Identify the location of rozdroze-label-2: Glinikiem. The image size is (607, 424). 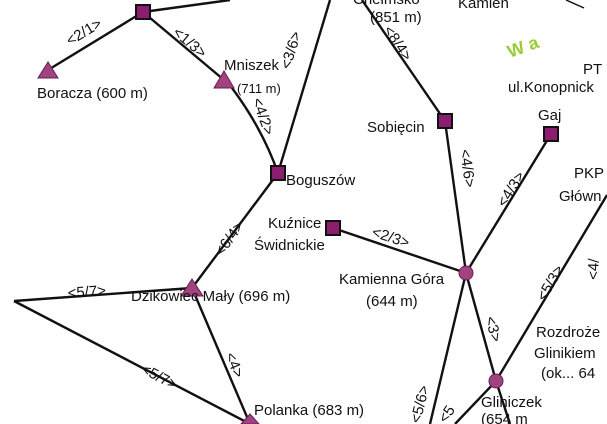
(565, 353).